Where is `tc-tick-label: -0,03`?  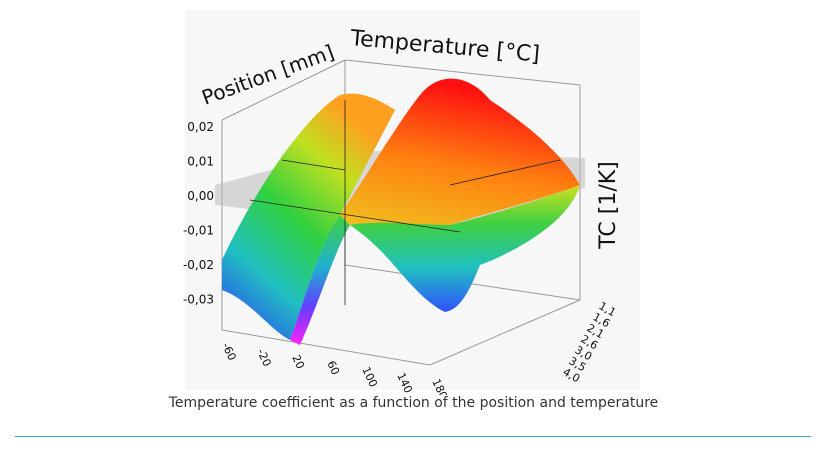 tc-tick-label: -0,03 is located at coordinates (198, 300).